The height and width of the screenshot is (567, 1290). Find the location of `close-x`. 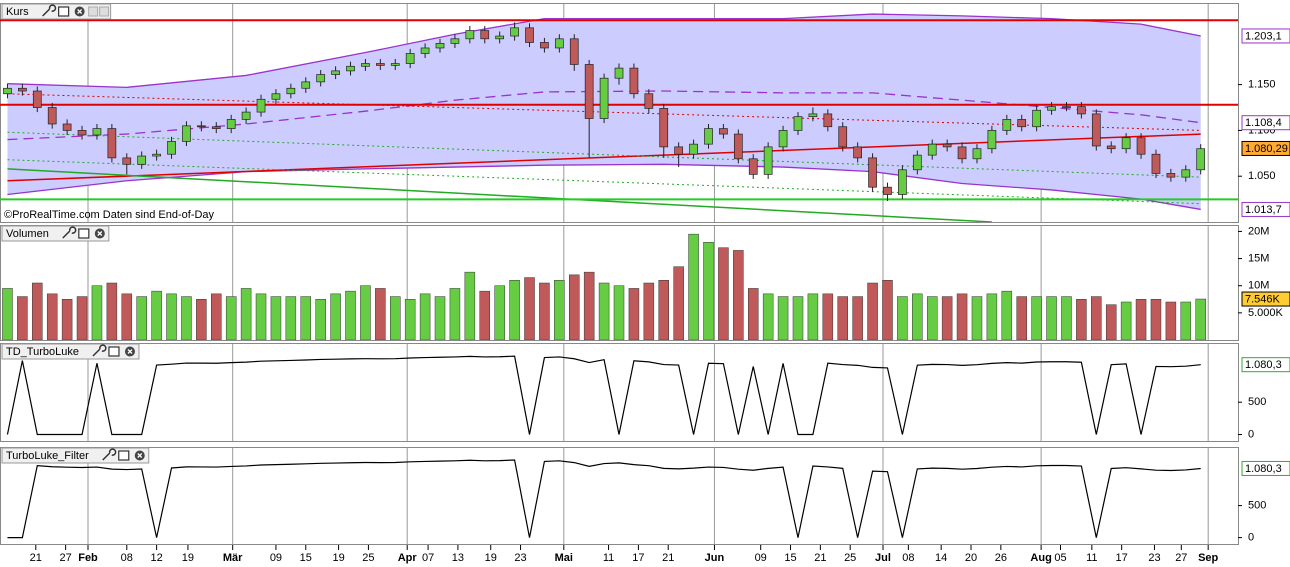

close-x is located at coordinates (130, 351).